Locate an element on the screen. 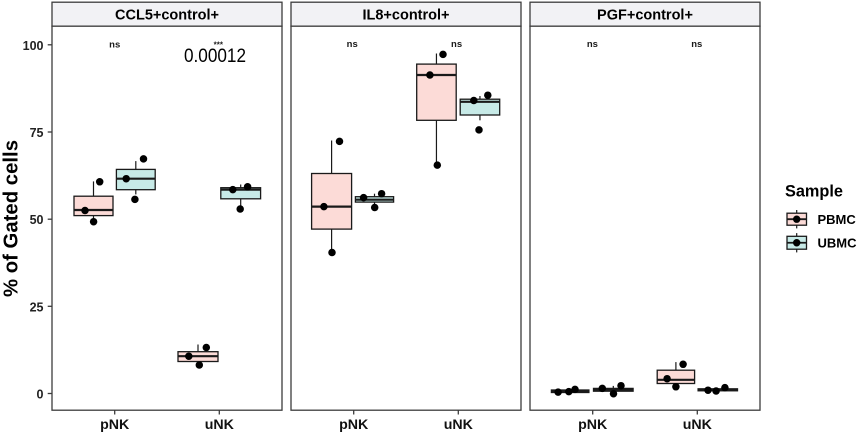 This screenshot has width=859, height=433. svg-text: 50 is located at coordinates (37, 220).